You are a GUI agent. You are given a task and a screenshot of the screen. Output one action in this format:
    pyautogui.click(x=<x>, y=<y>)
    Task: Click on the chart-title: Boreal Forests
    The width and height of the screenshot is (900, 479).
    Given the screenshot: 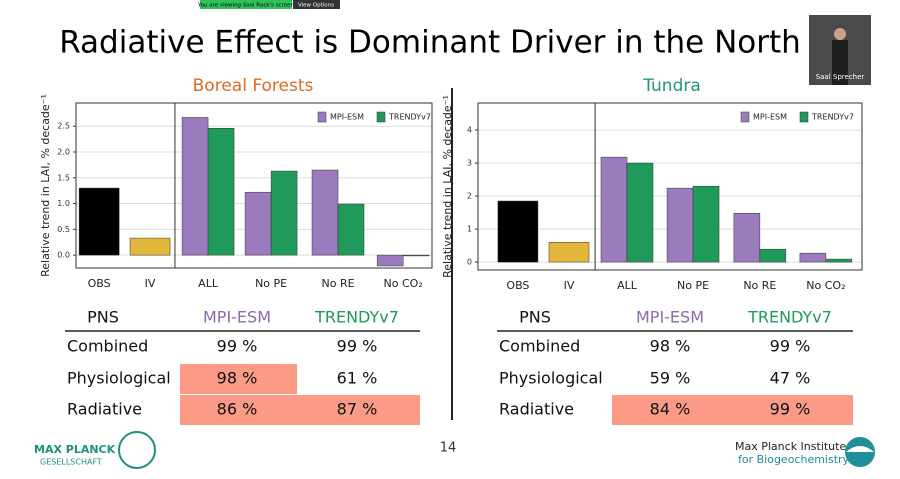 What is the action you would take?
    pyautogui.click(x=253, y=86)
    